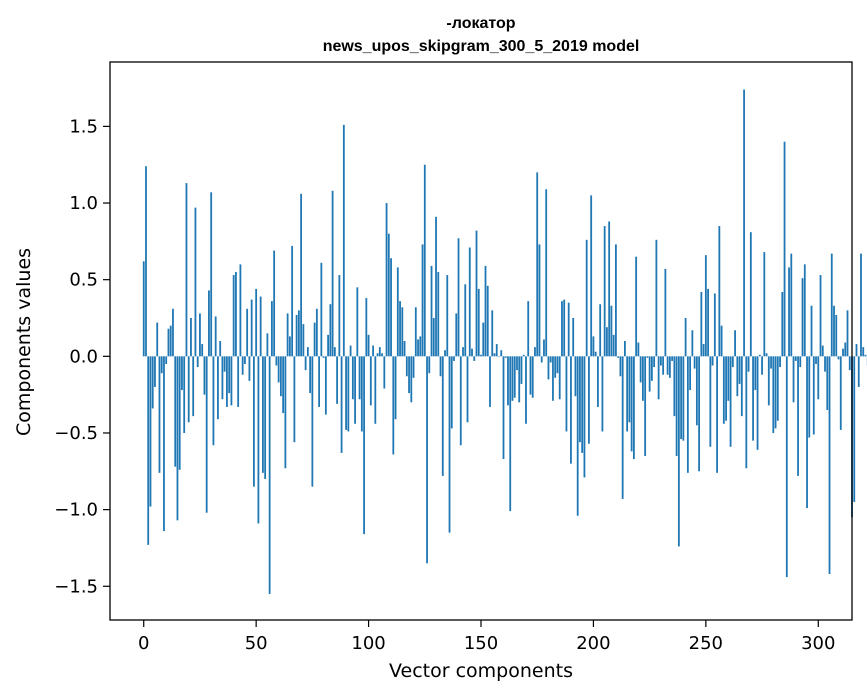 This screenshot has width=867, height=700. Describe the element at coordinates (143, 643) in the screenshot. I see `x-tick-label: 0` at that location.